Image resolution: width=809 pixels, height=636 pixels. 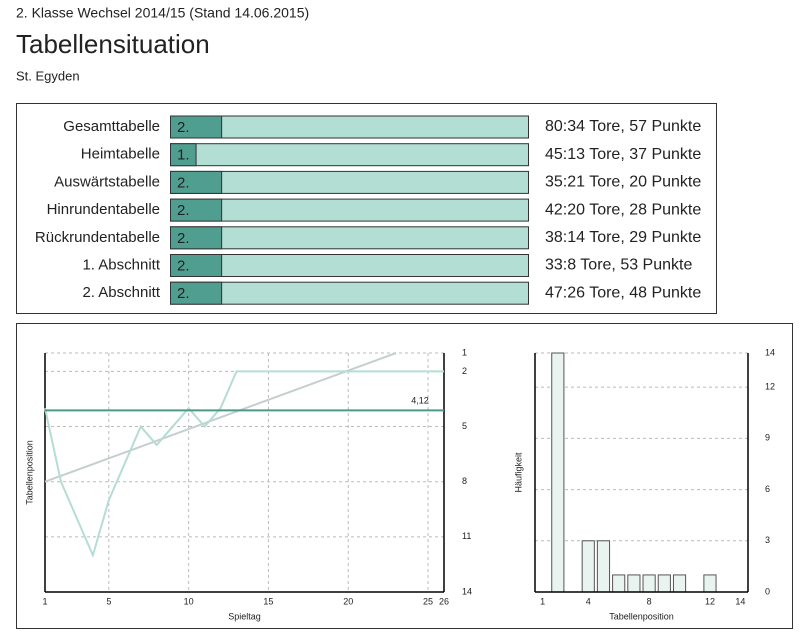 What do you see at coordinates (770, 387) in the screenshot?
I see `y-tick-label: 12` at bounding box center [770, 387].